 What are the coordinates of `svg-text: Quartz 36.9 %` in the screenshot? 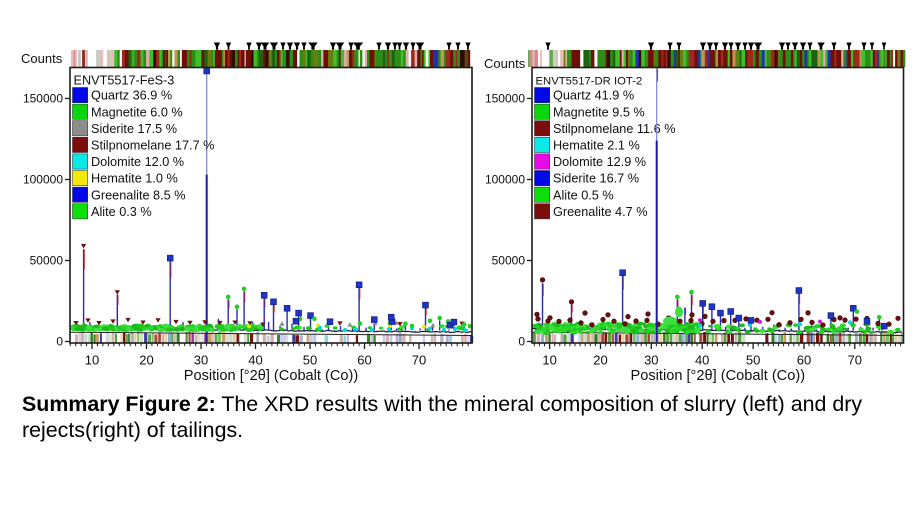 It's located at (131, 96).